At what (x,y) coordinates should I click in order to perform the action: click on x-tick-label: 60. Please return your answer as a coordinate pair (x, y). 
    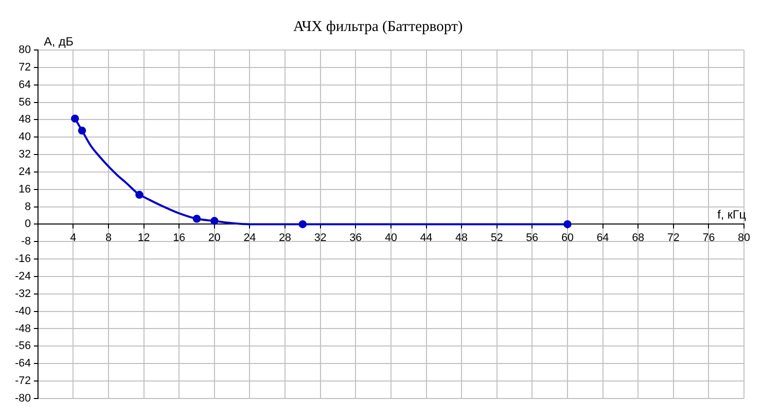
    Looking at the image, I should click on (567, 238).